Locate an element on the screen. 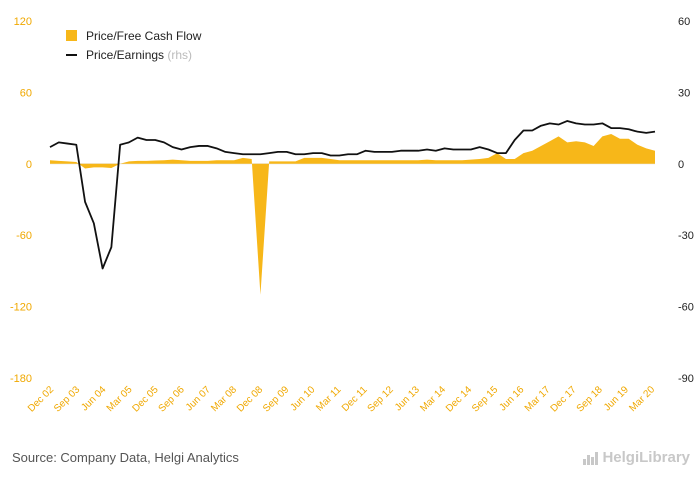  helgi-library-logo: HelgiLibrary is located at coordinates (636, 457).